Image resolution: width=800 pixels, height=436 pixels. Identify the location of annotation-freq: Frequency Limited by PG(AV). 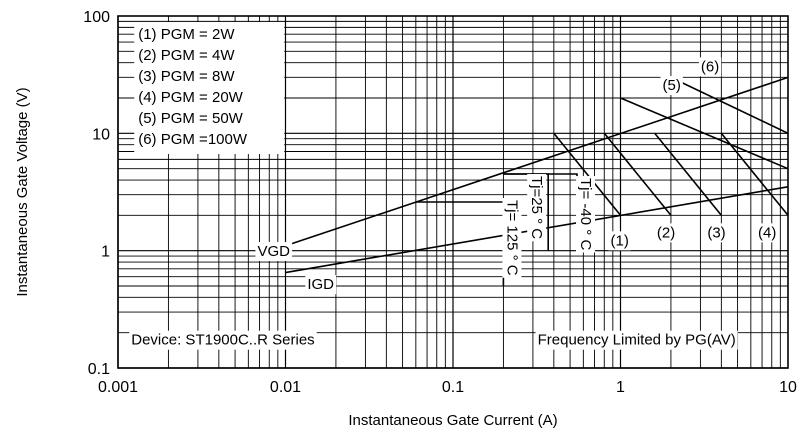
(636, 340).